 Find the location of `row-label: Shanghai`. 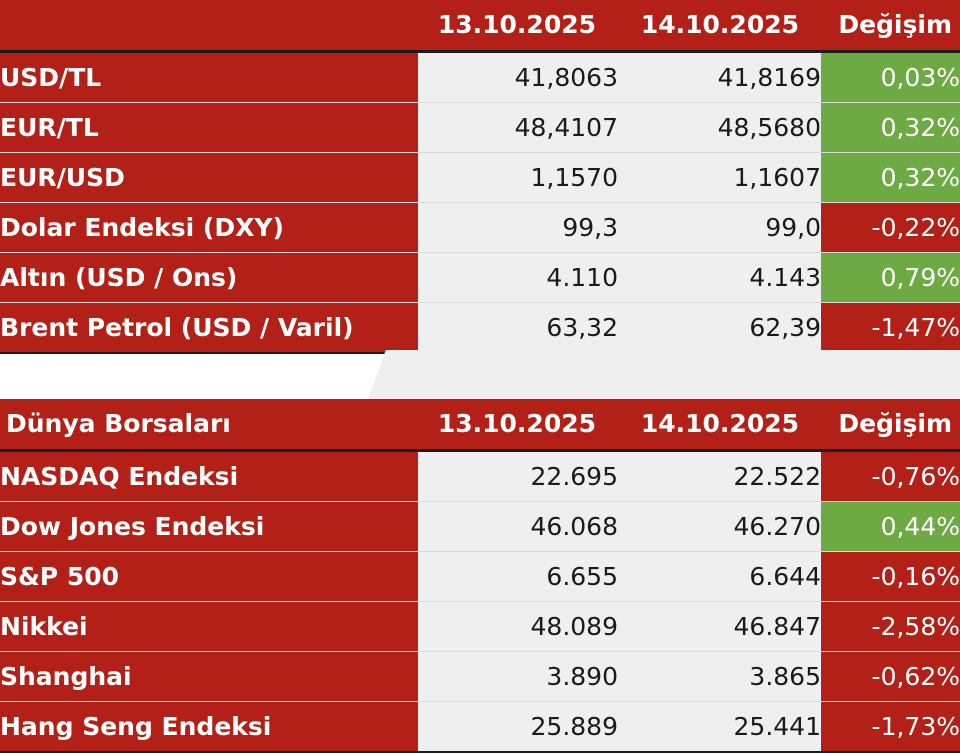

row-label: Shanghai is located at coordinates (209, 676).